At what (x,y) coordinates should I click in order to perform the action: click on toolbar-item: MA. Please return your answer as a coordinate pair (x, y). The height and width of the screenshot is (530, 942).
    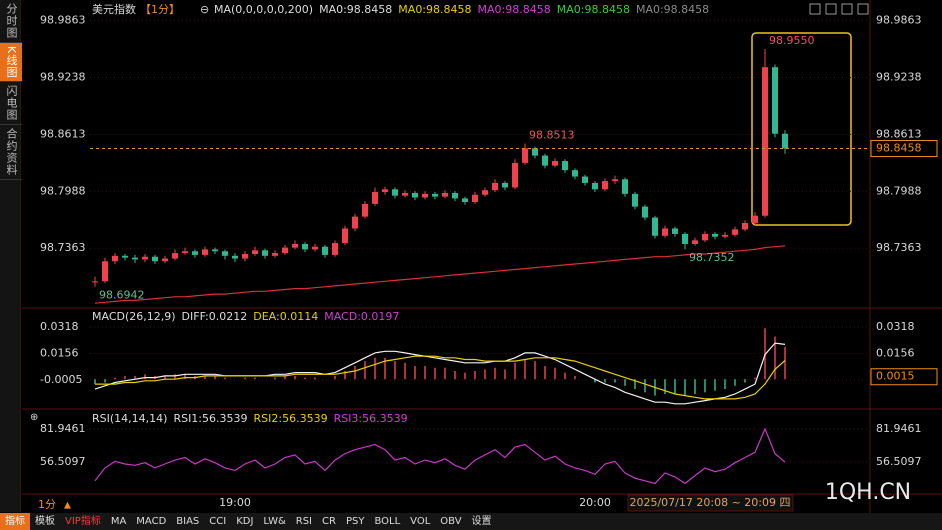
    Looking at the image, I should click on (118, 521).